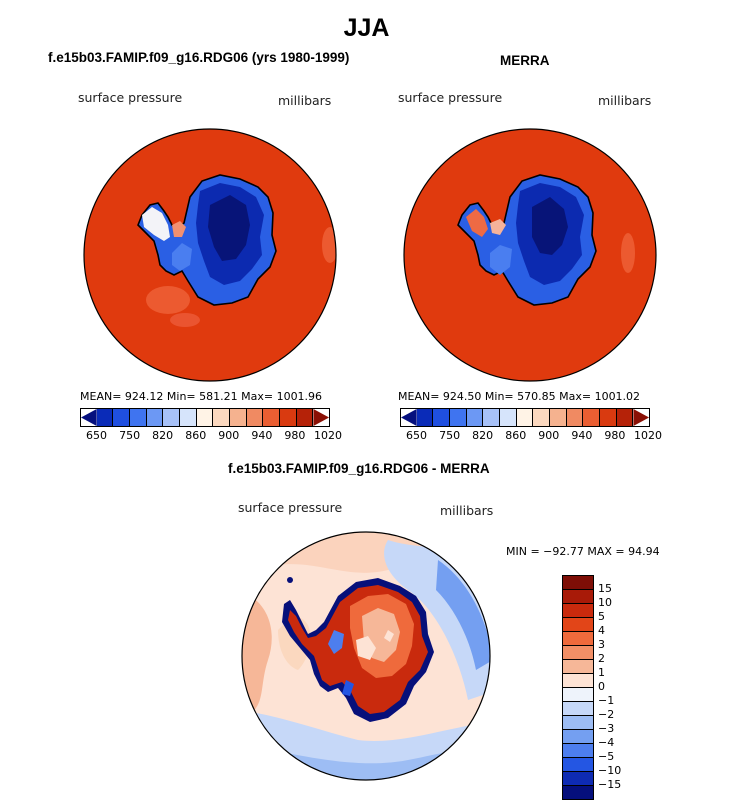 The width and height of the screenshot is (733, 800). I want to click on panel-model-variable-label: surface pressure, so click(130, 97).